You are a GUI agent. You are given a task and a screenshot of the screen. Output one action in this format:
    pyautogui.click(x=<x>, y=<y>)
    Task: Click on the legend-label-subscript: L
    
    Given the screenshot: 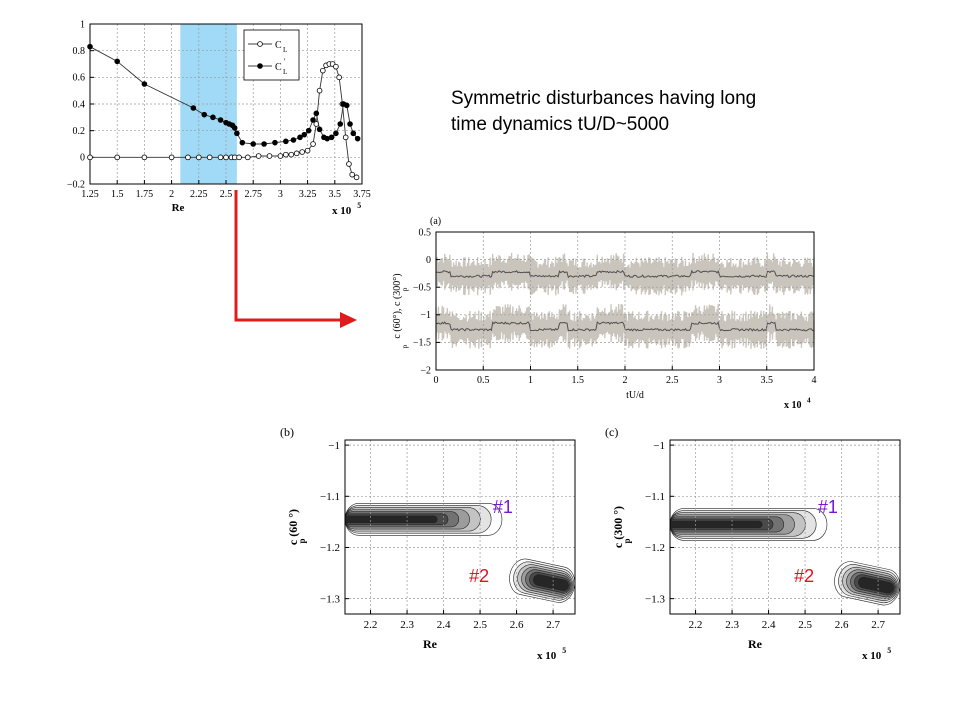 What is the action you would take?
    pyautogui.click(x=285, y=72)
    